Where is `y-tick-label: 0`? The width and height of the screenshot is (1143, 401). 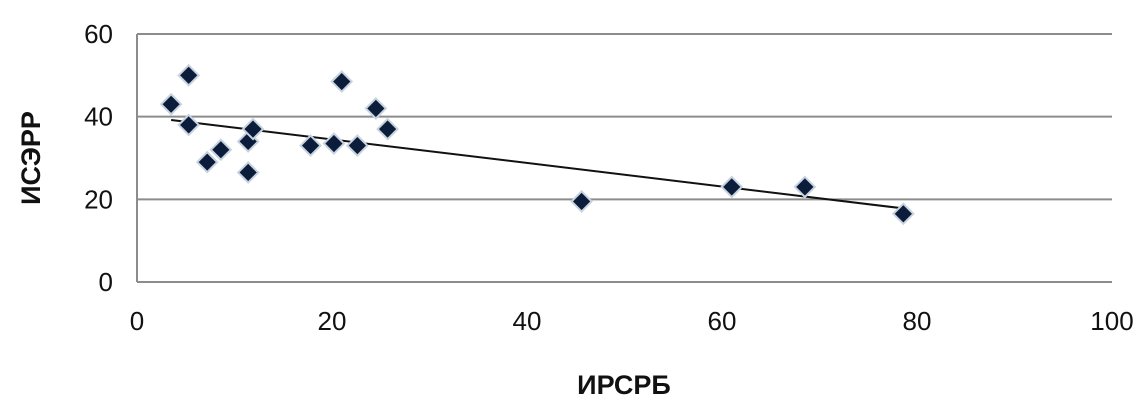 y-tick-label: 0 is located at coordinates (106, 282).